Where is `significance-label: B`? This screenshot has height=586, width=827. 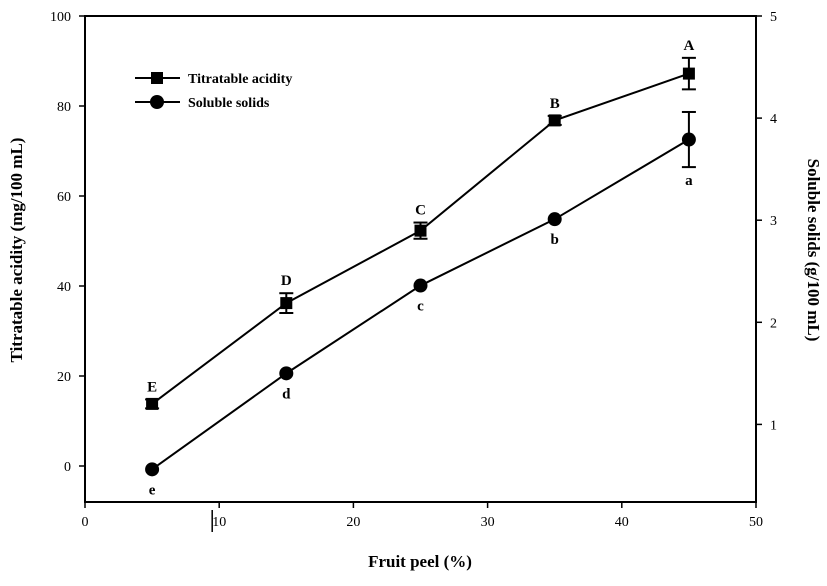 significance-label: B is located at coordinates (555, 104).